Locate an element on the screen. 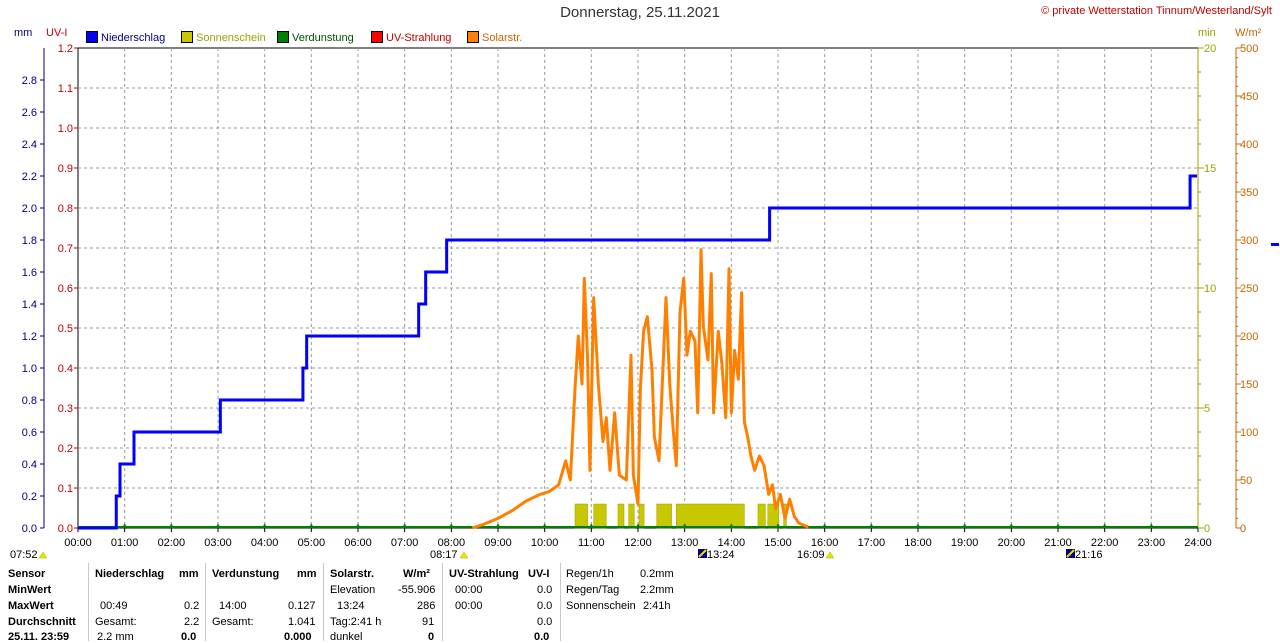 This screenshot has width=1280, height=643. solar-header: Solarstr. is located at coordinates (352, 574).